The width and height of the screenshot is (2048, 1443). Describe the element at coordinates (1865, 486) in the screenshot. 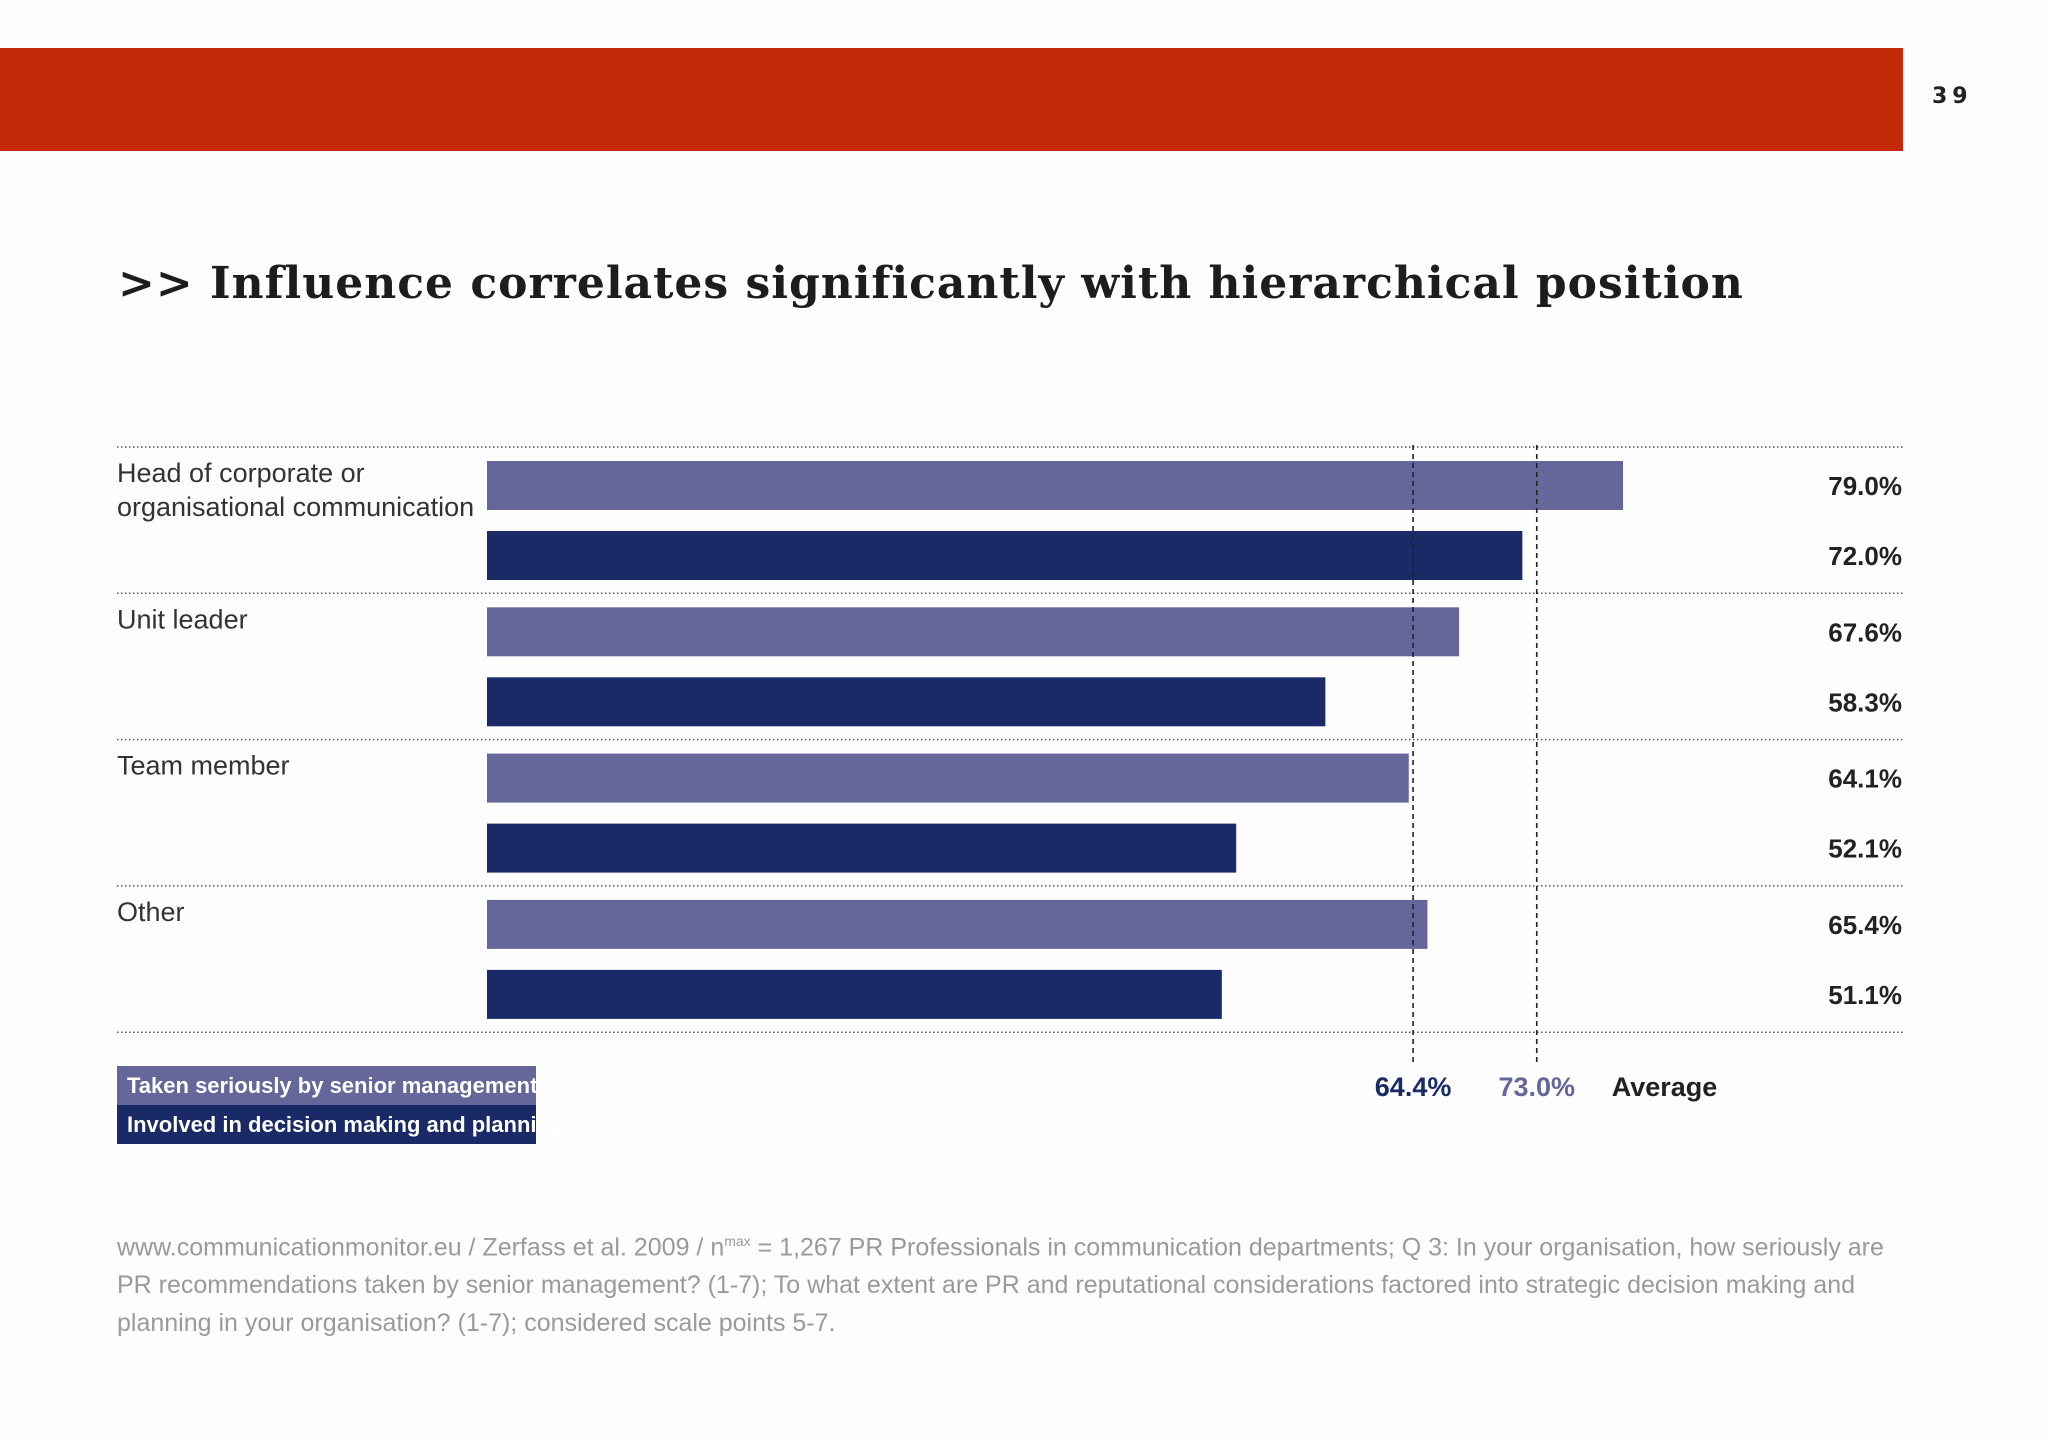

I see `value-label: 79.0%` at that location.